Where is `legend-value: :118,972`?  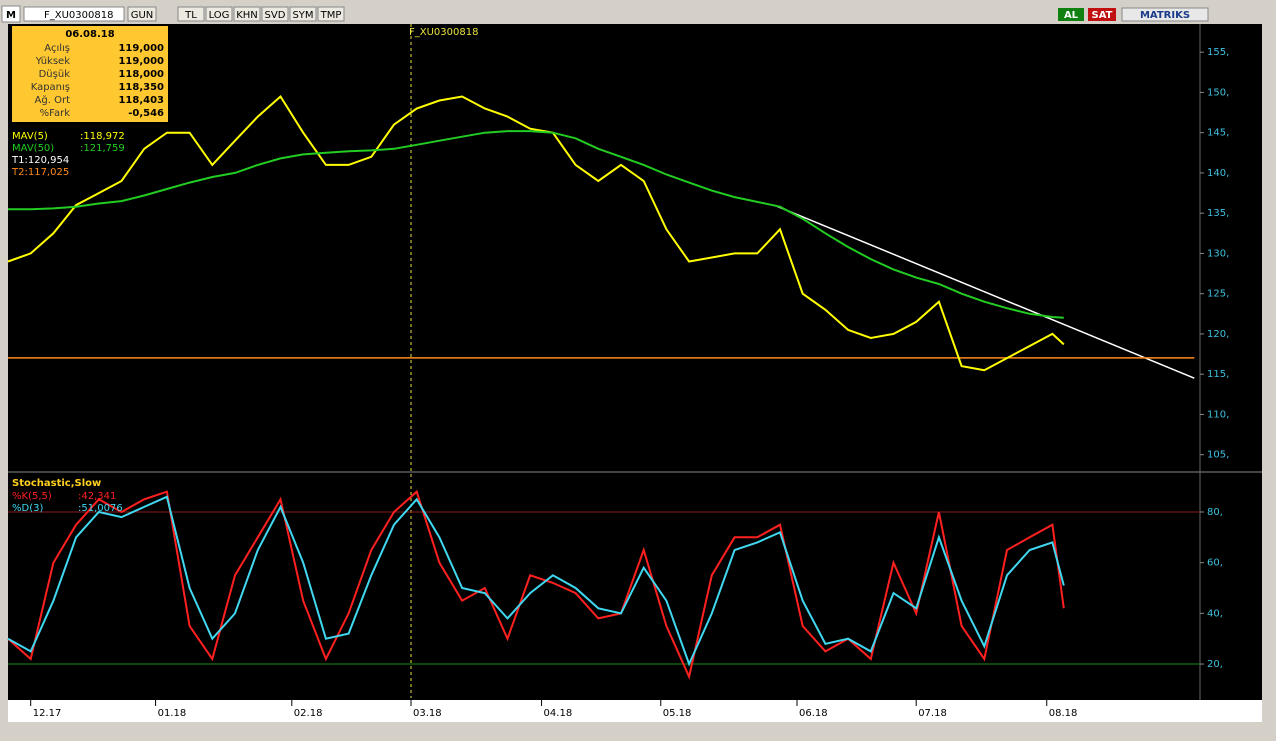 legend-value: :118,972 is located at coordinates (102, 136).